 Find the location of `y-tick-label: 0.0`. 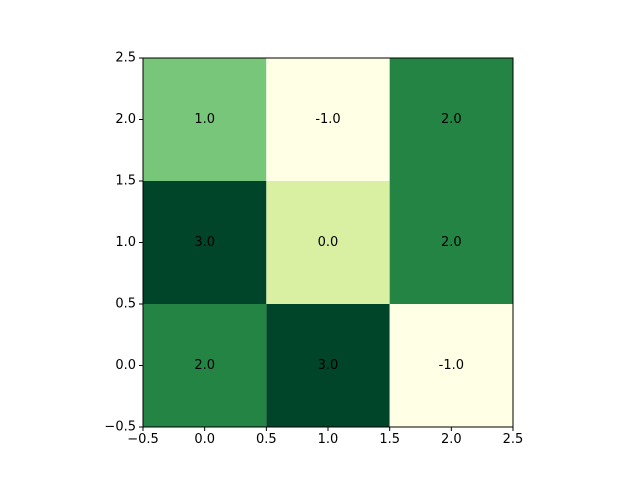

y-tick-label: 0.0 is located at coordinates (125, 365).